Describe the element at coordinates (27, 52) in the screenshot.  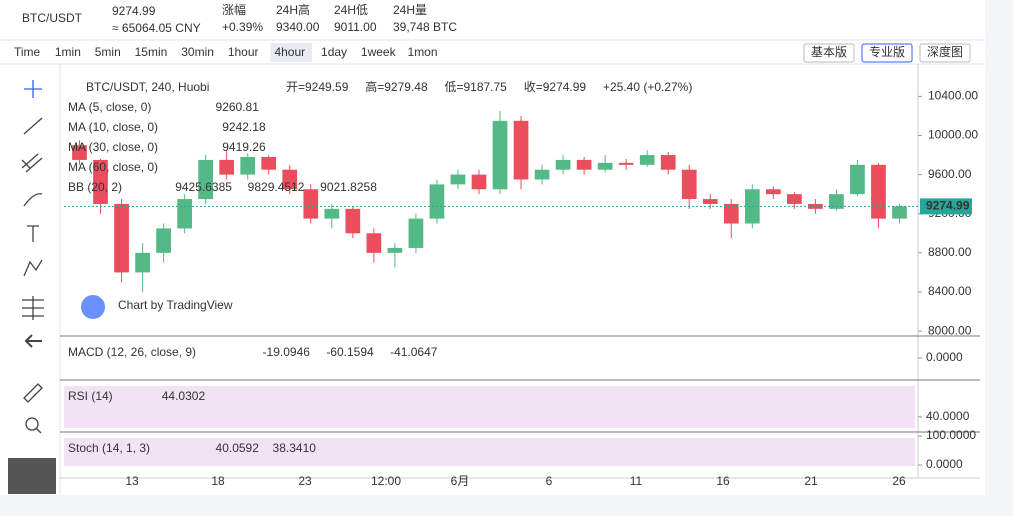
I see `interval-button: Time` at that location.